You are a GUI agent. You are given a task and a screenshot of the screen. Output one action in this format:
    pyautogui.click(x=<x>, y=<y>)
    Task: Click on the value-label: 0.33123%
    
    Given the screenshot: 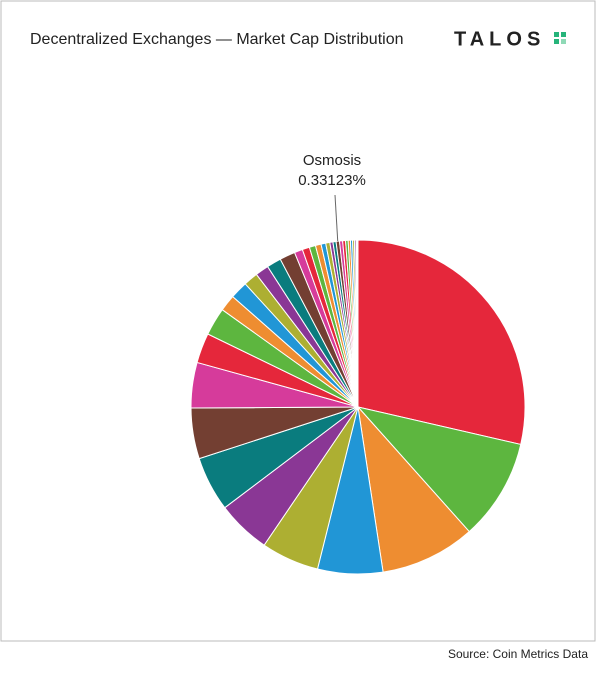 What is the action you would take?
    pyautogui.click(x=332, y=180)
    